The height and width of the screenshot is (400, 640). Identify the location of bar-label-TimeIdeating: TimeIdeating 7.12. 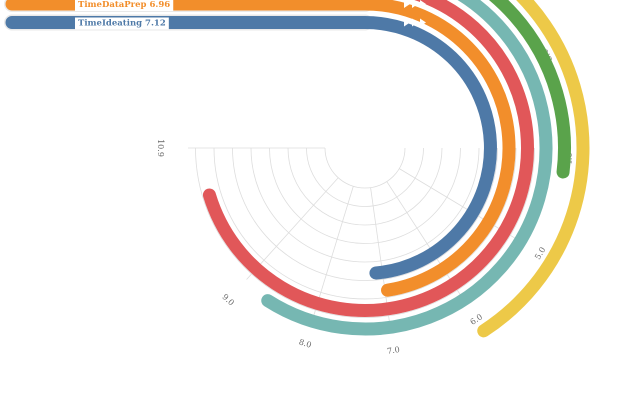
(122, 24).